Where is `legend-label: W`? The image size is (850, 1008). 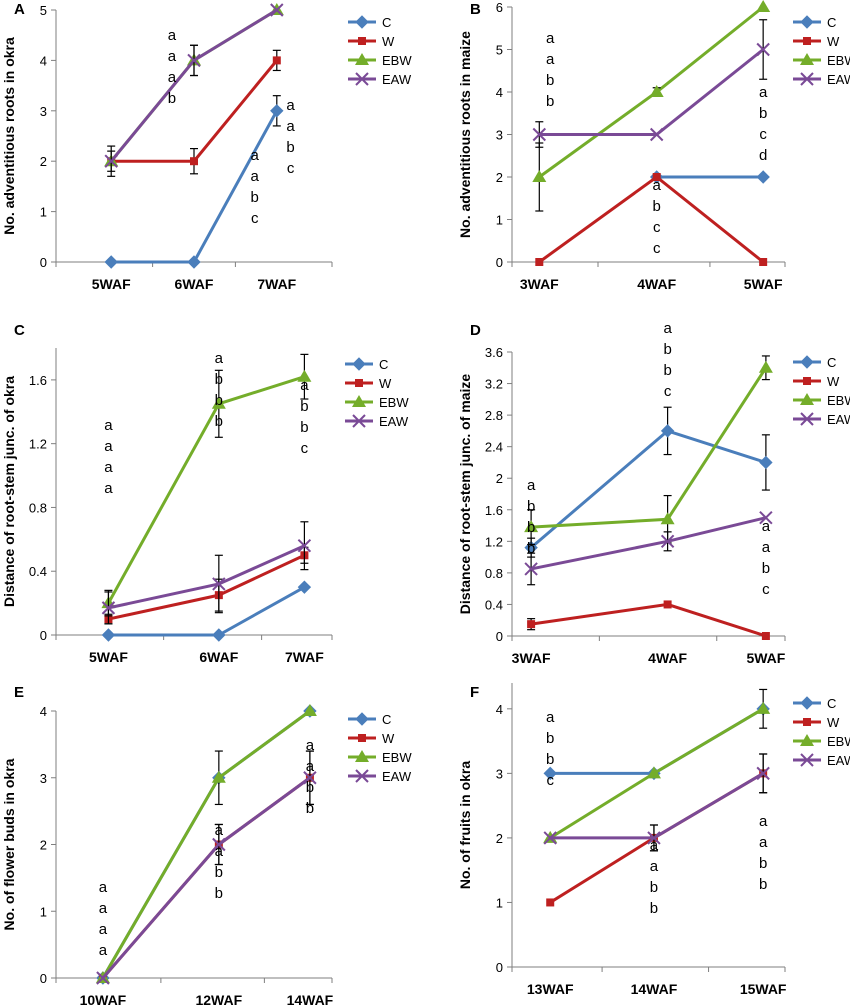 legend-label: W is located at coordinates (388, 41).